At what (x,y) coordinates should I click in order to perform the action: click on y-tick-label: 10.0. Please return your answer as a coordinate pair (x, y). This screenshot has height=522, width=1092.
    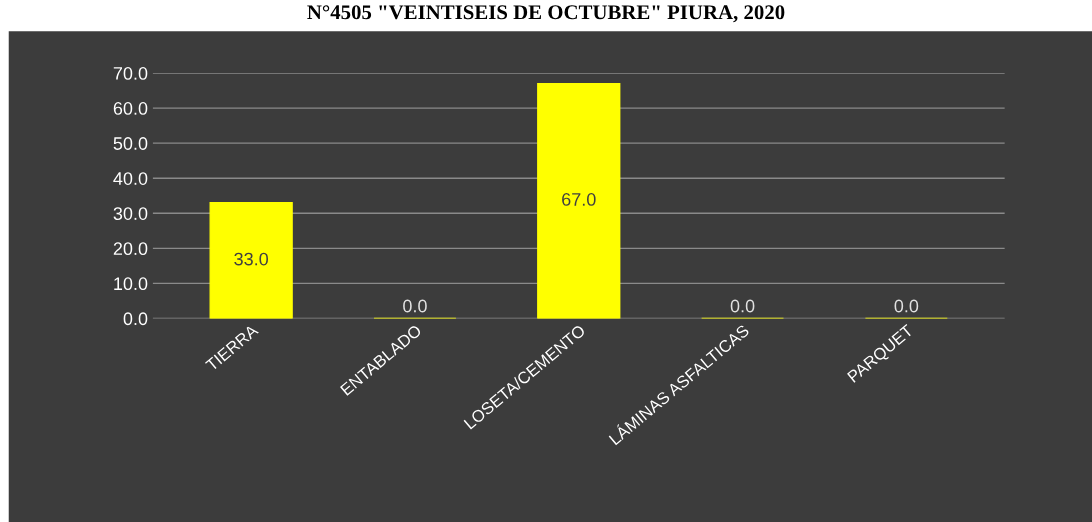
    Looking at the image, I should click on (131, 284).